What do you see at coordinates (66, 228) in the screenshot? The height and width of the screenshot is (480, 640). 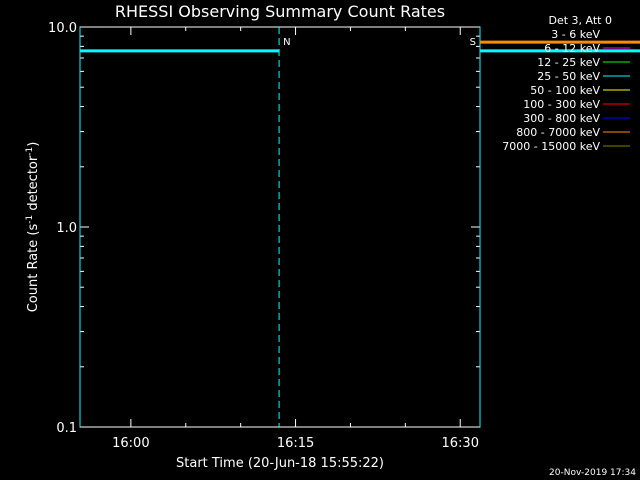 I see `y-tick-label: 1.0` at bounding box center [66, 228].